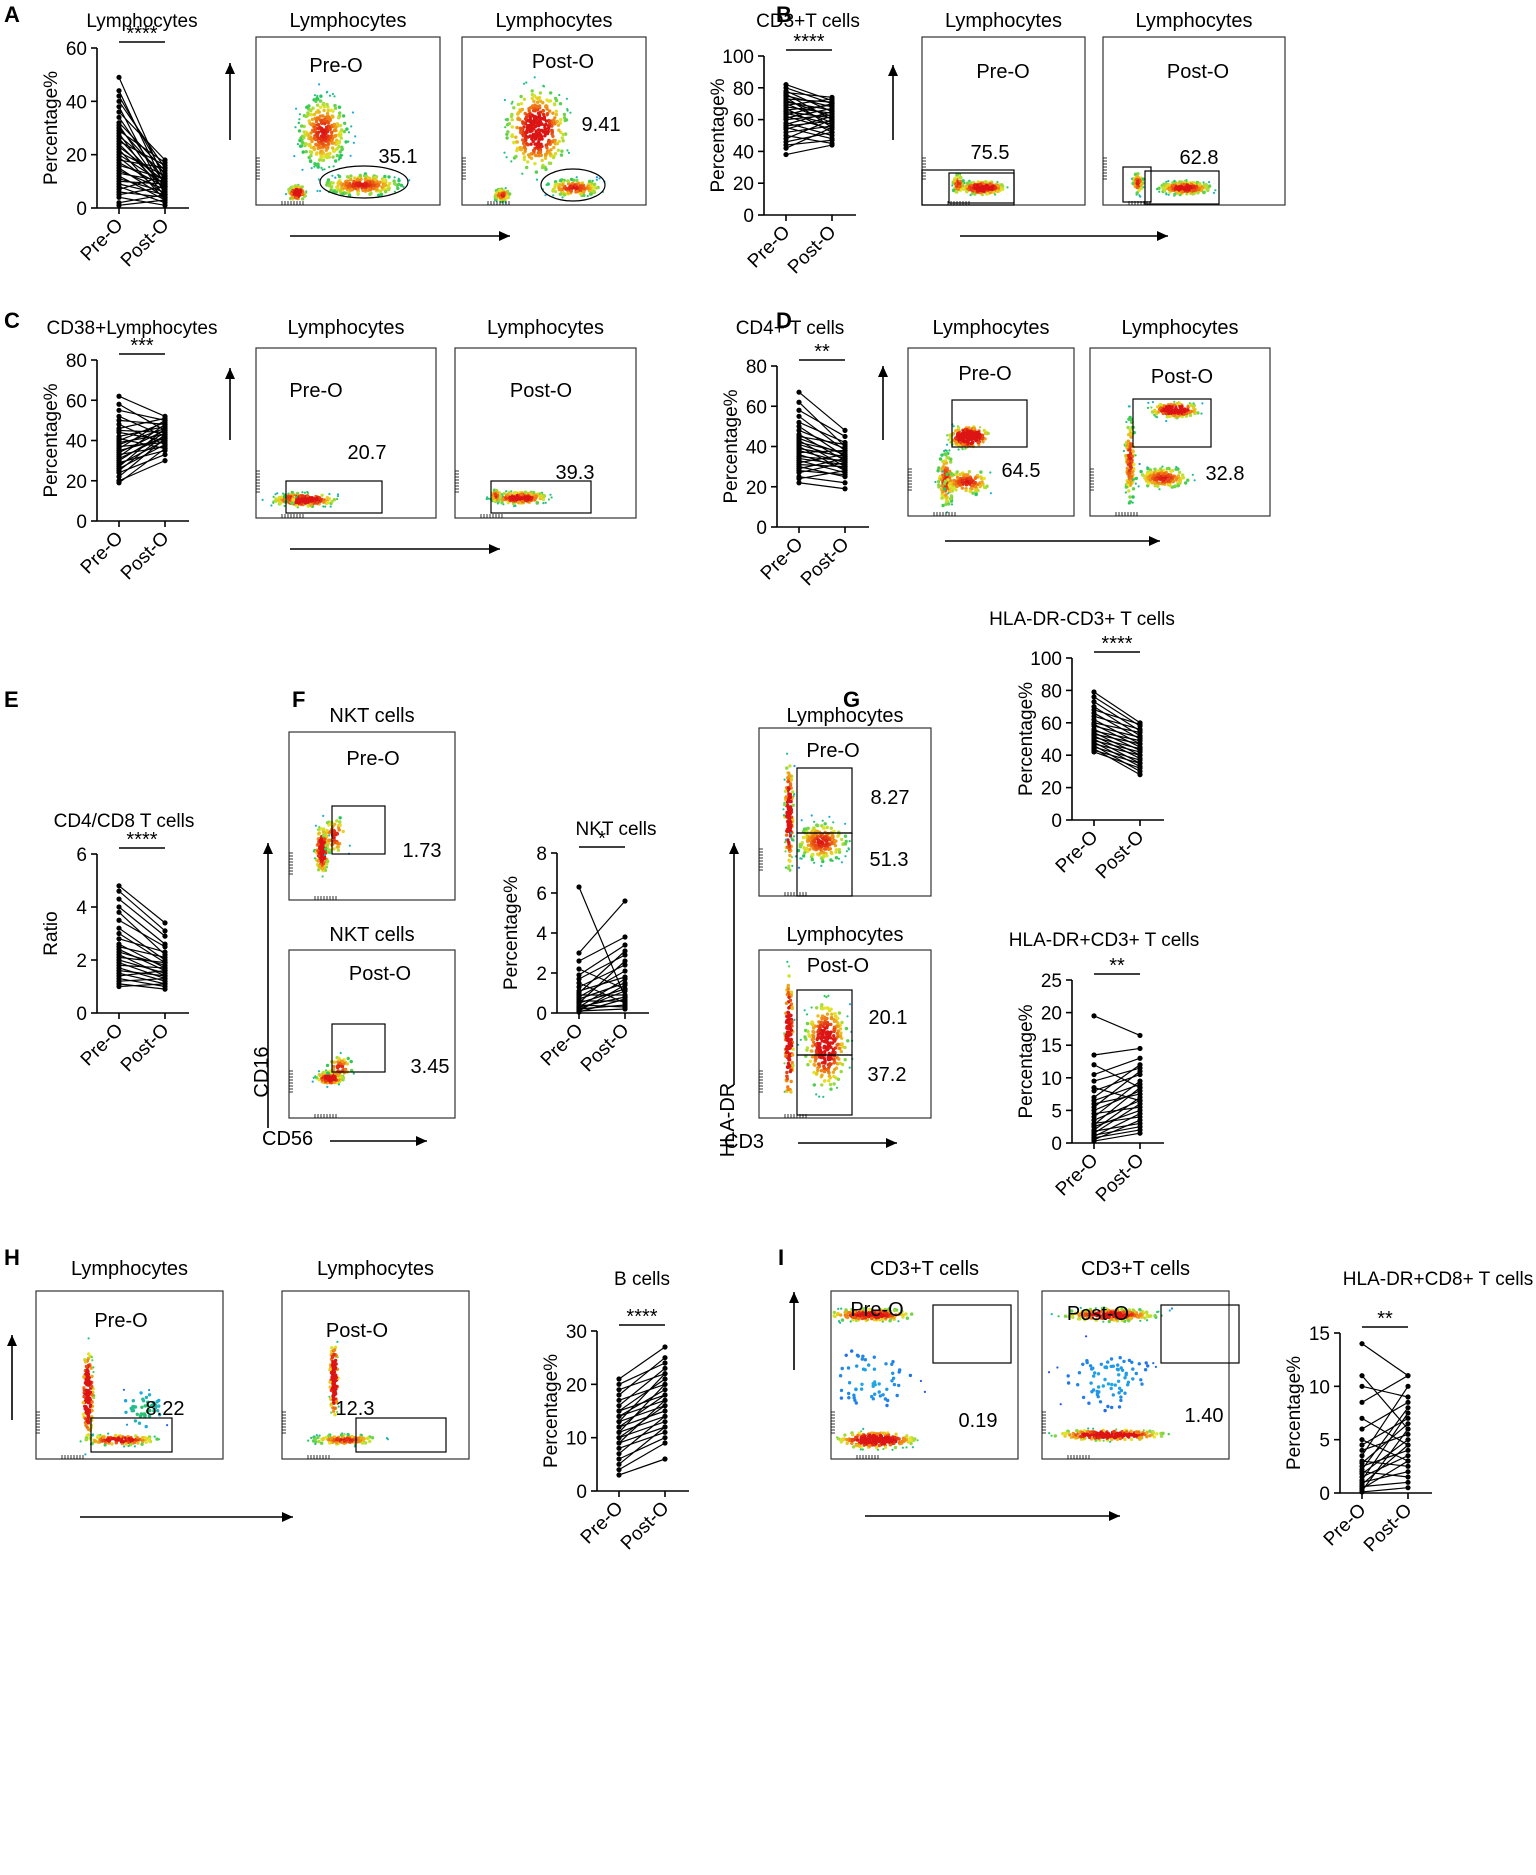  I want to click on y-tick-label: 80, so click(743, 89).